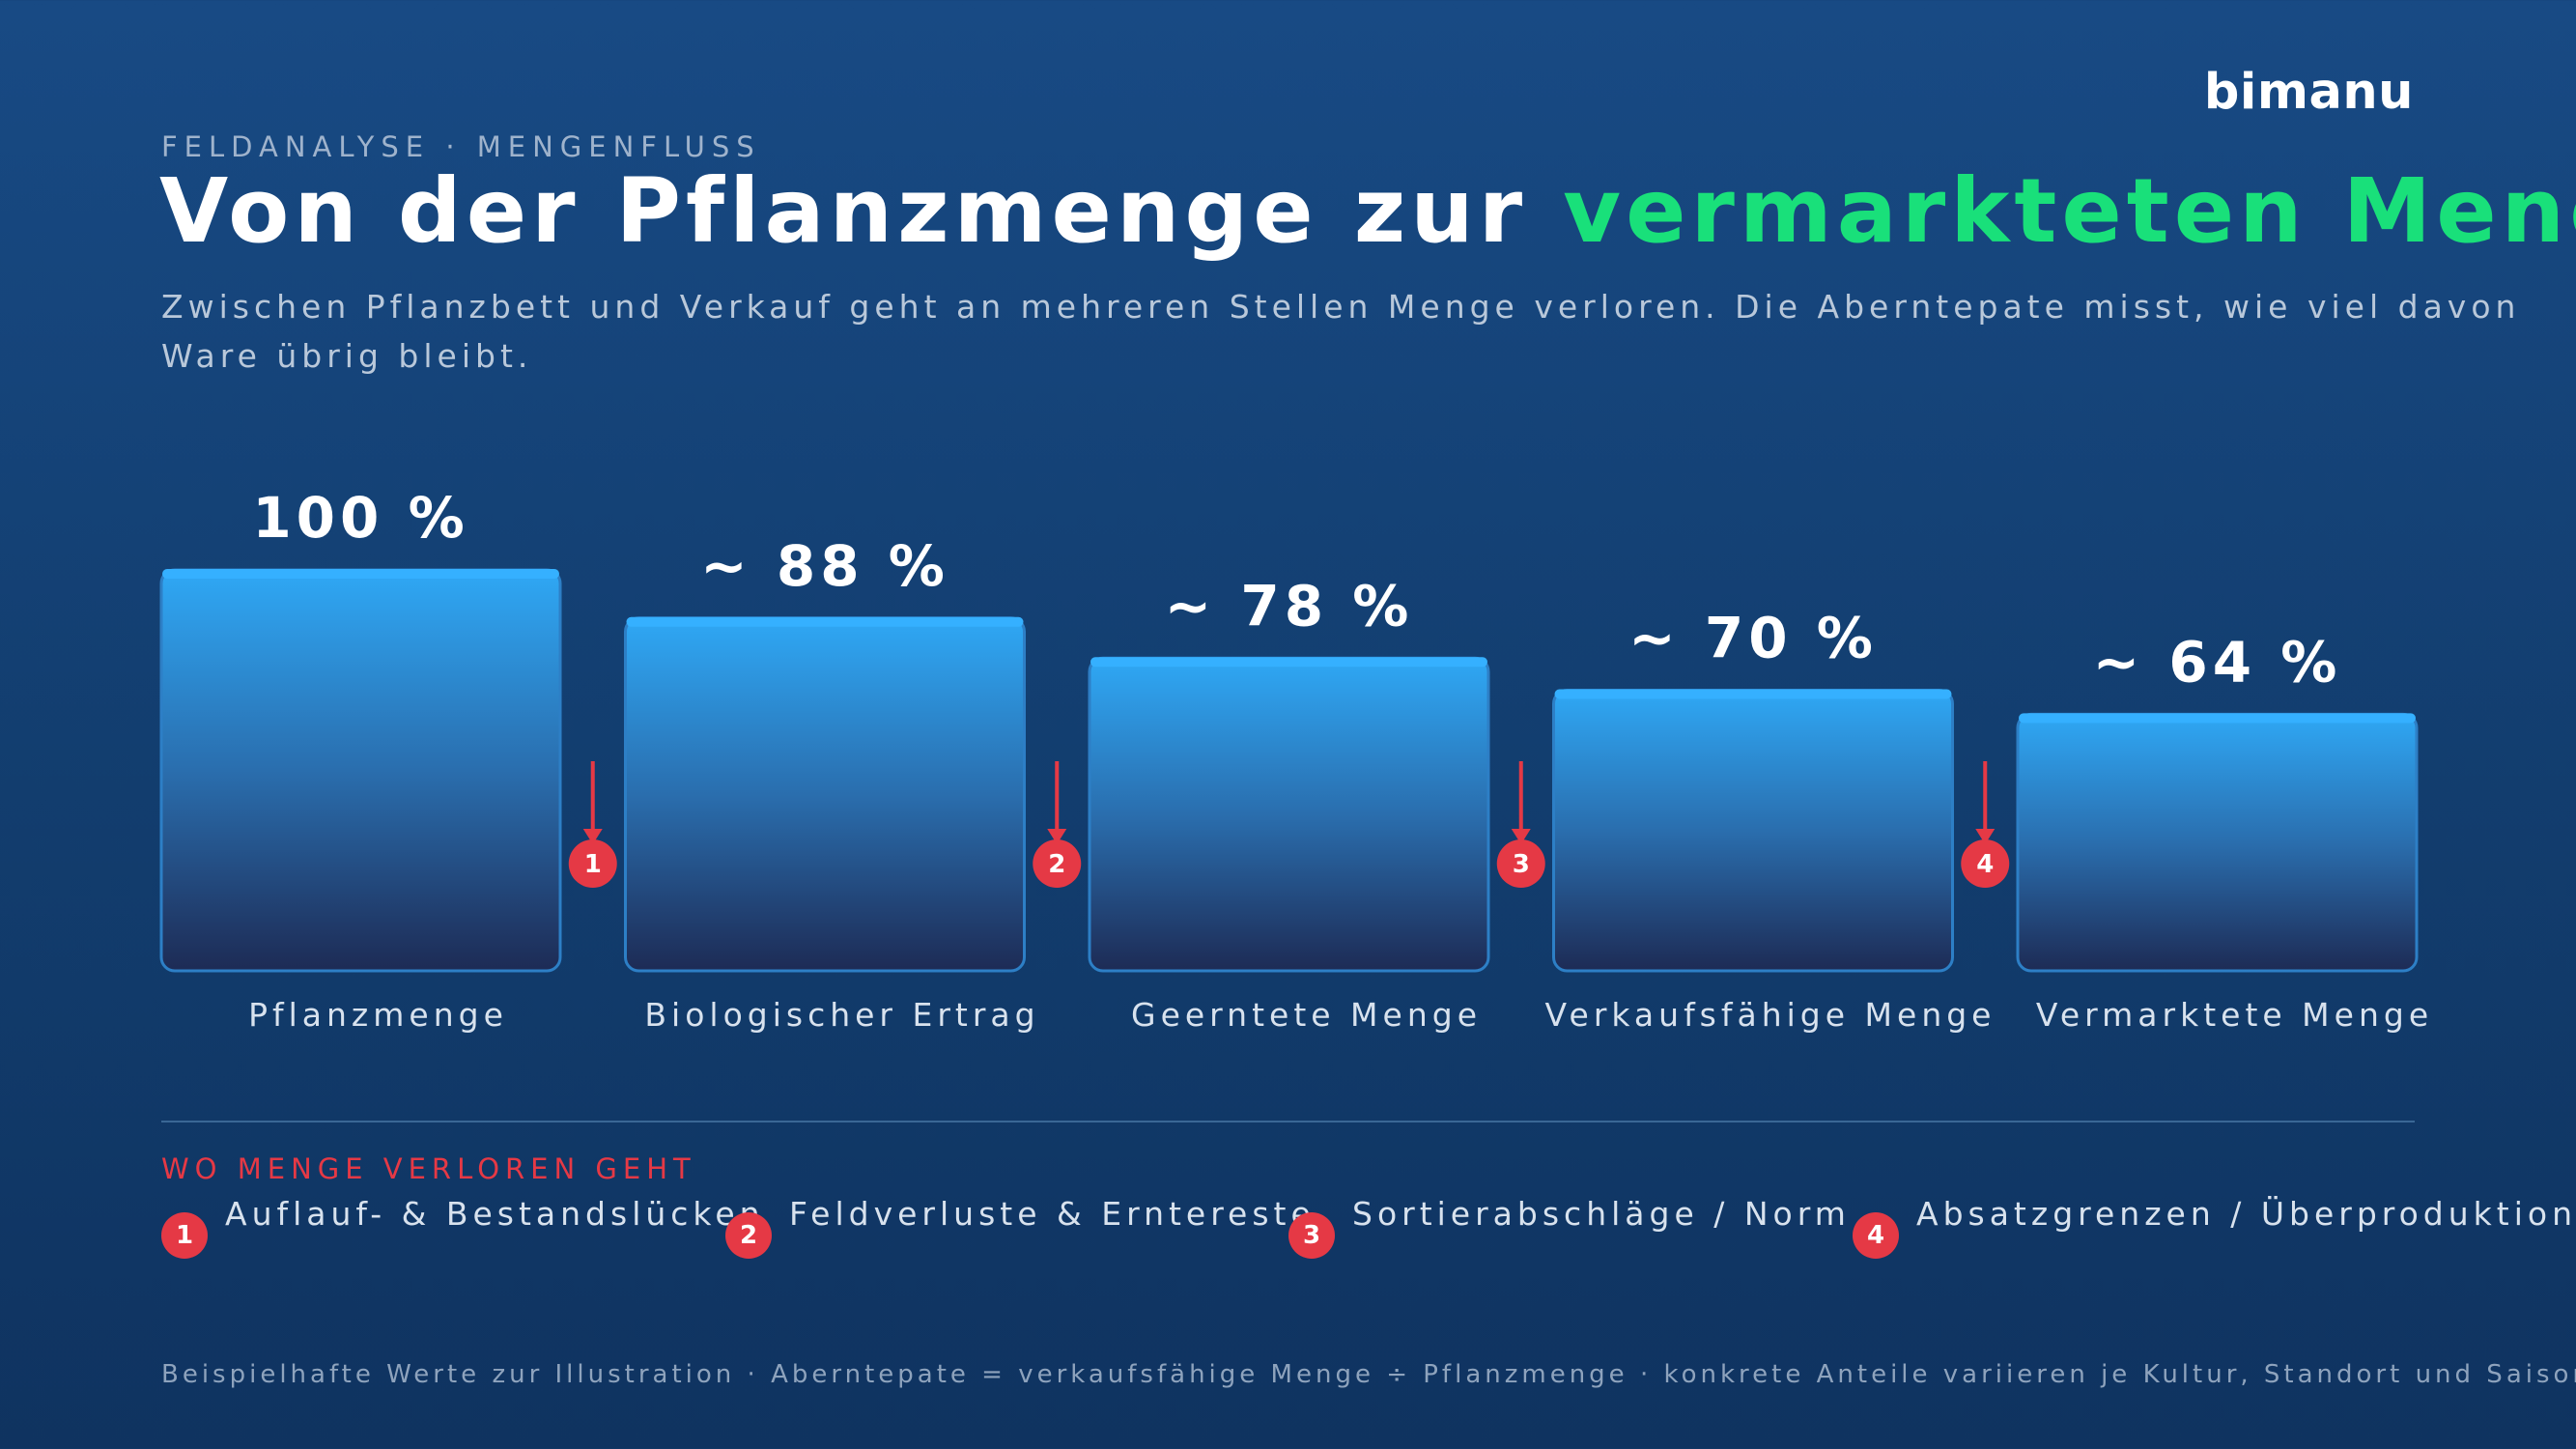  I want to click on bar-value-label: ~ 64 %, so click(2217, 662).